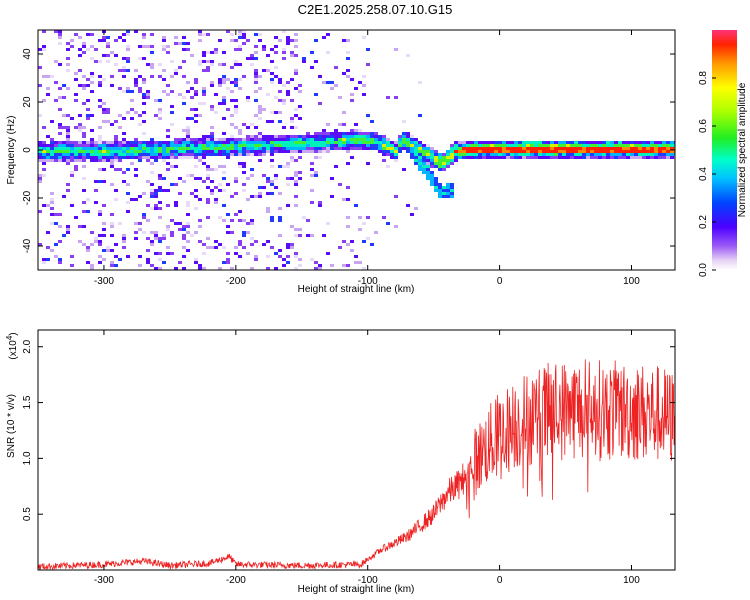 The height and width of the screenshot is (600, 750). Describe the element at coordinates (707, 174) in the screenshot. I see `colorbar-ticks: 0.00.20.40.60.8` at that location.